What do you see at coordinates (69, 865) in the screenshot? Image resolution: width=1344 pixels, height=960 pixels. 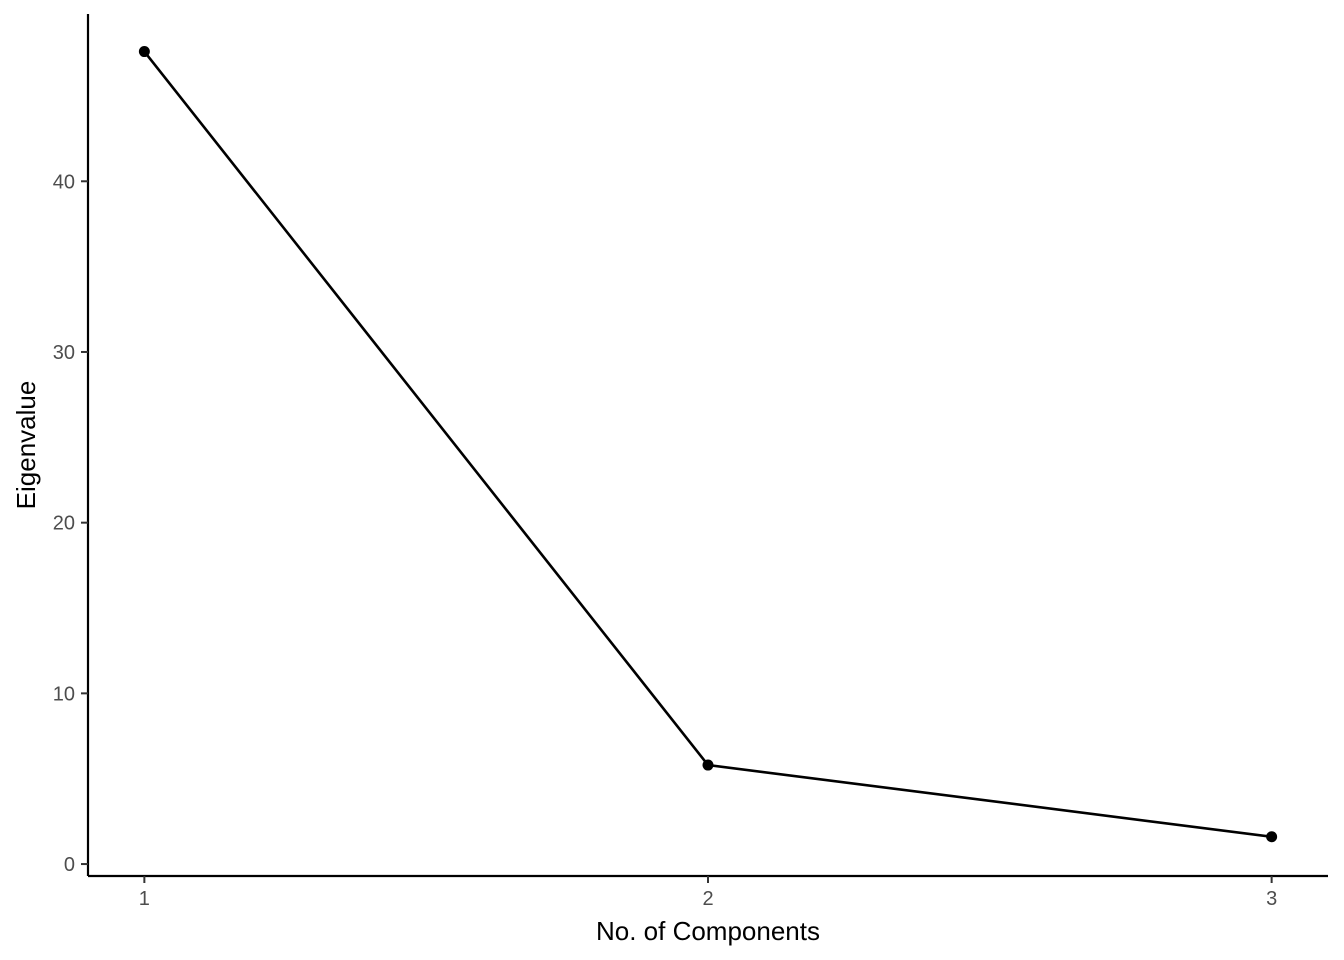 I see `y-tick-label: 0` at bounding box center [69, 865].